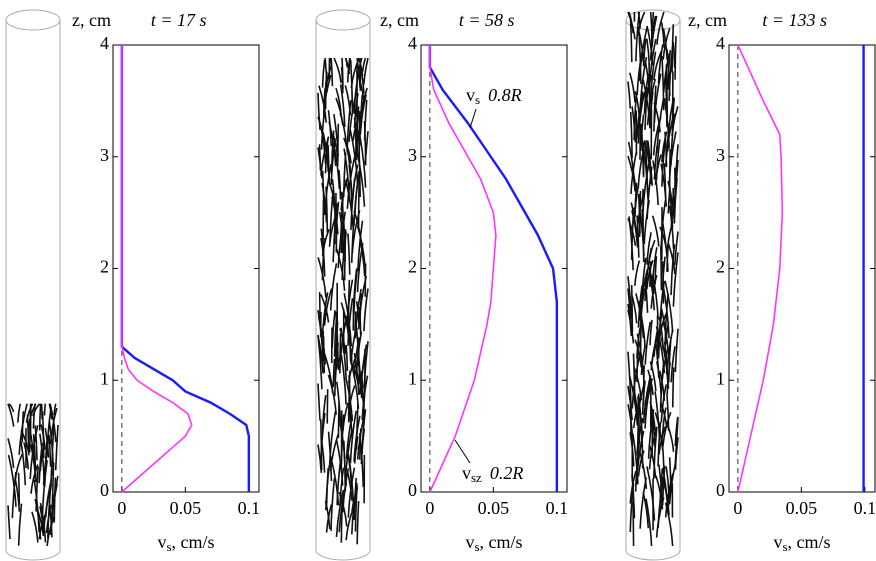 The width and height of the screenshot is (876, 561). I want to click on series-line, so click(463, 269).